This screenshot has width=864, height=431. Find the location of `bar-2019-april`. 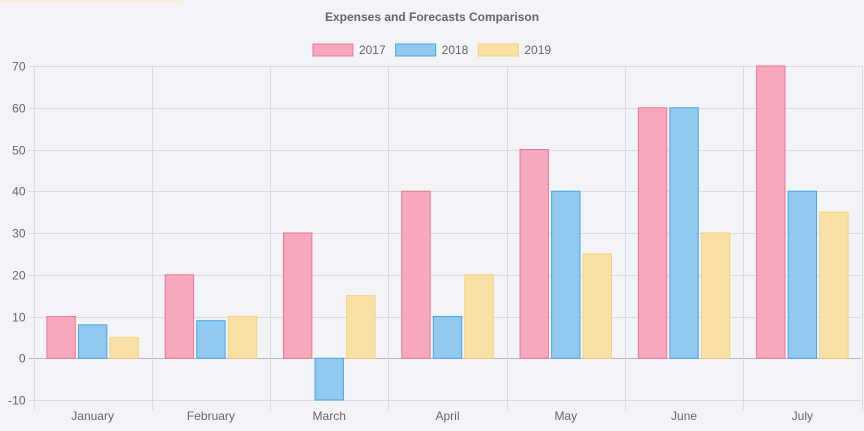

bar-2019-april is located at coordinates (479, 316).